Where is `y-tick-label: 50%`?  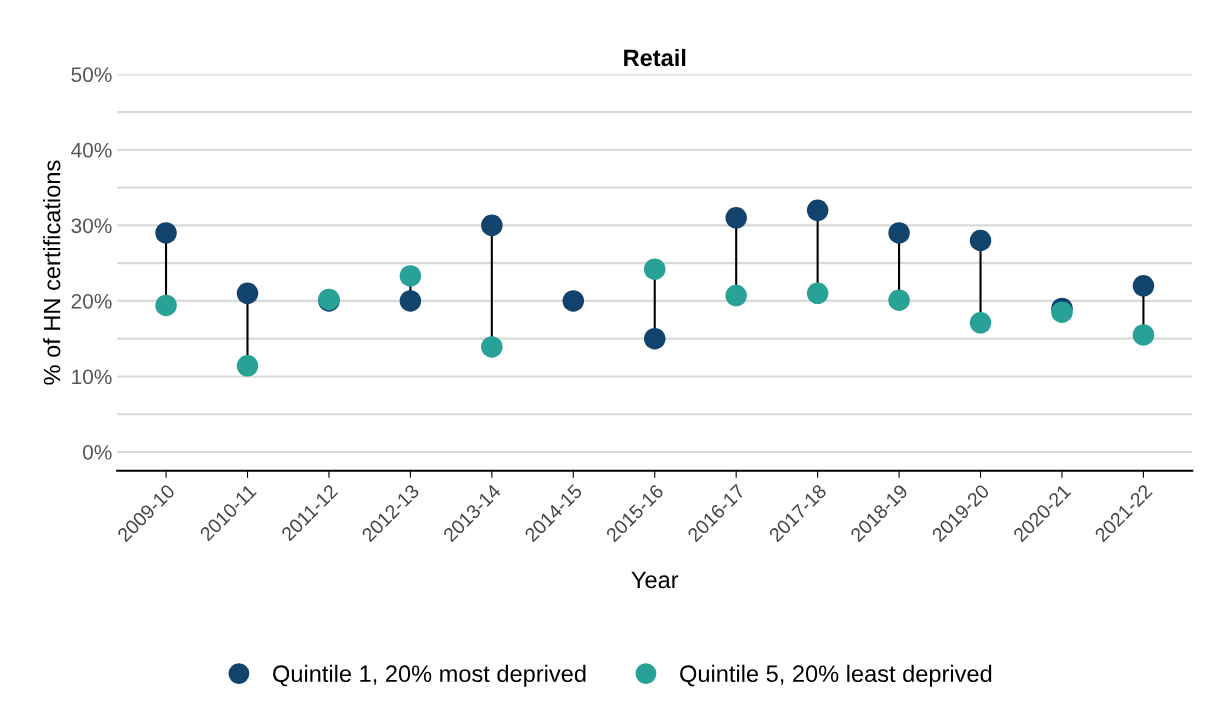 y-tick-label: 50% is located at coordinates (91, 75).